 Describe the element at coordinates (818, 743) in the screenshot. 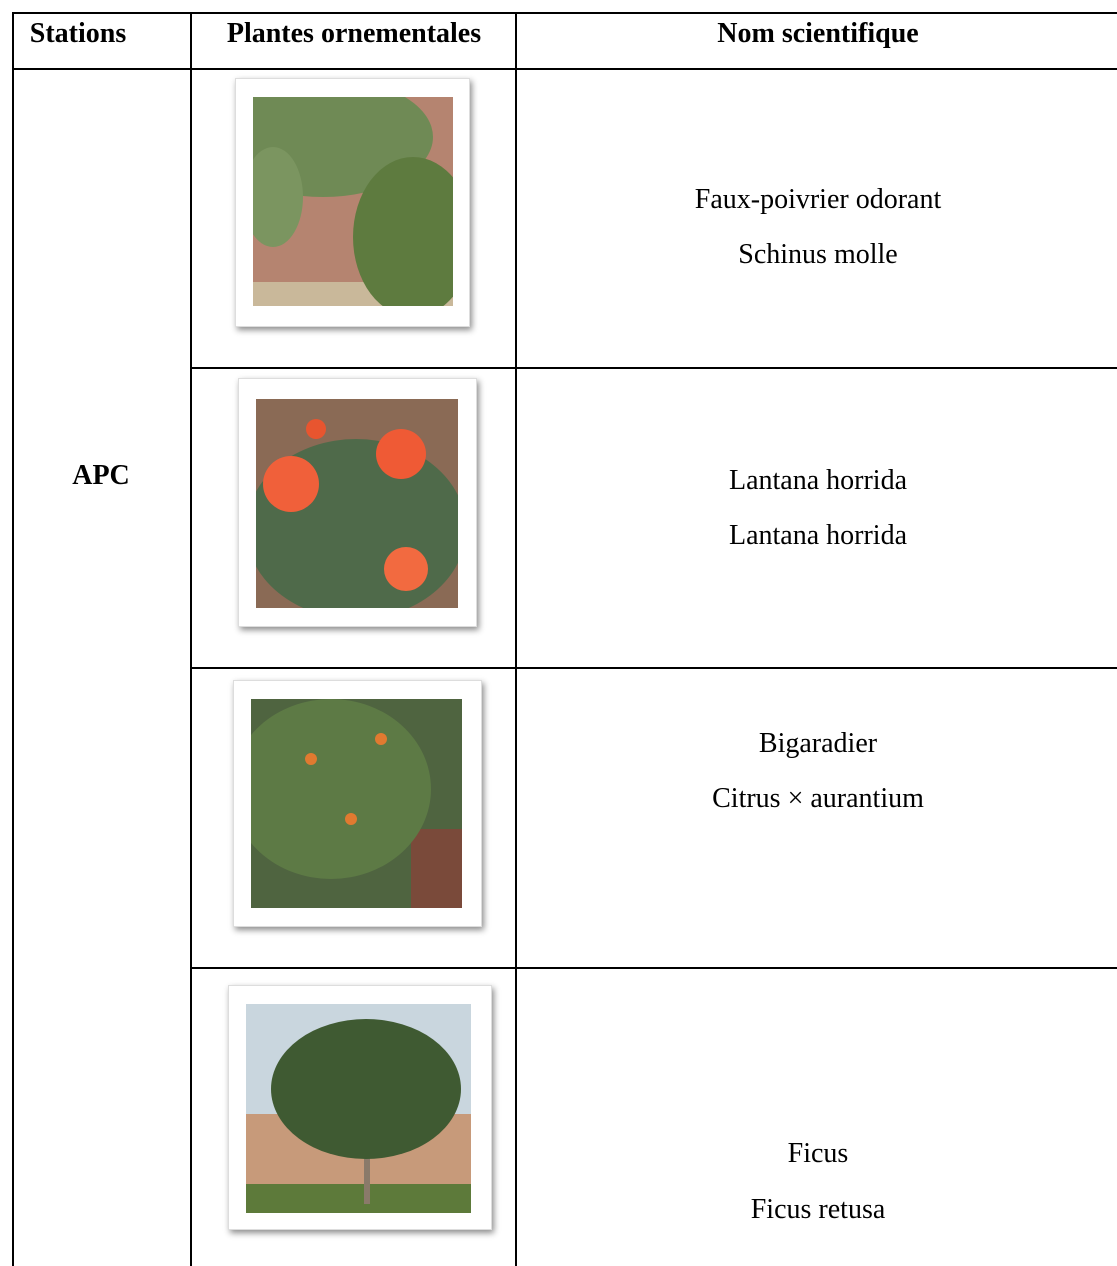

I see `common-name: Bigaradier` at that location.